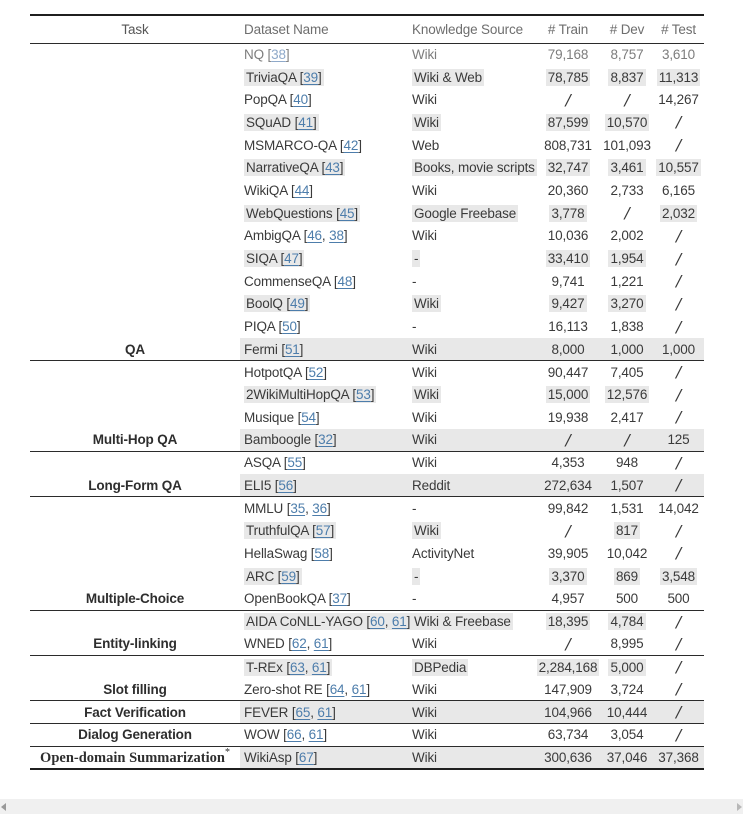 This screenshot has height=828, width=743. What do you see at coordinates (273, 576) in the screenshot?
I see `dataset-name: ARC [59]` at bounding box center [273, 576].